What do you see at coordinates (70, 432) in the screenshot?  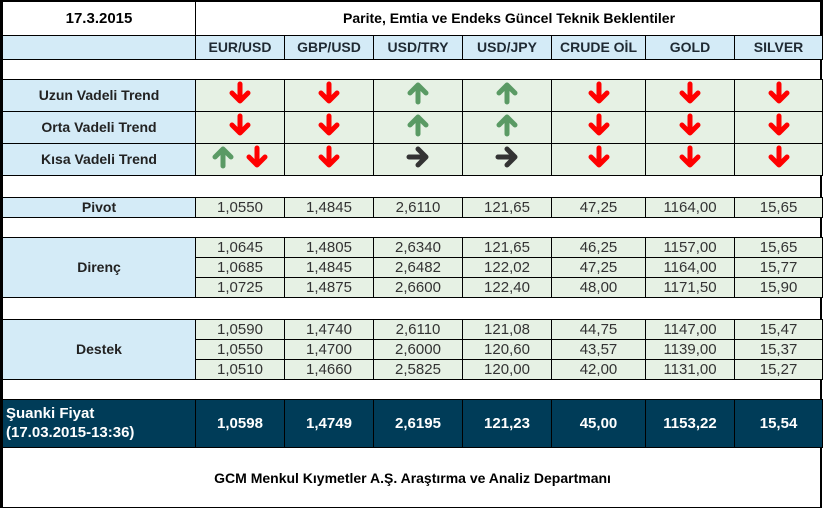 I see `current-price-timestamp: (17.03.2015-13:36)` at bounding box center [70, 432].